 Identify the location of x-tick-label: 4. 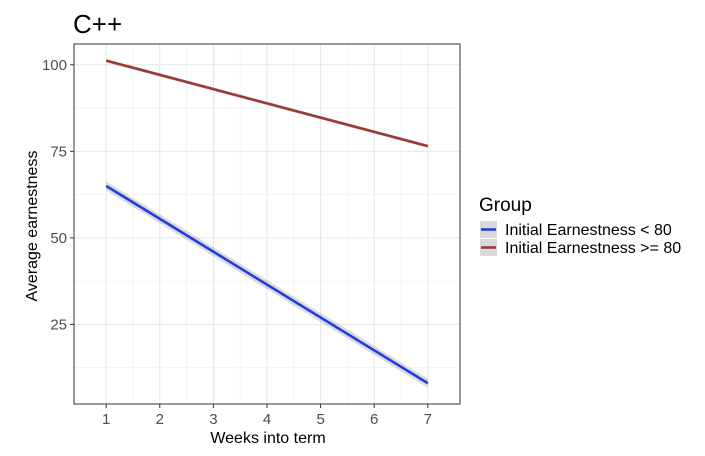
(267, 419).